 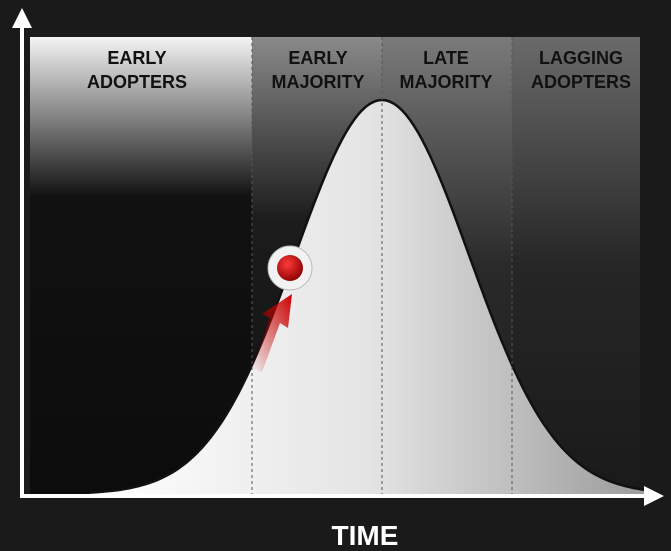 What do you see at coordinates (365, 535) in the screenshot?
I see `x-axis-label: TIME` at bounding box center [365, 535].